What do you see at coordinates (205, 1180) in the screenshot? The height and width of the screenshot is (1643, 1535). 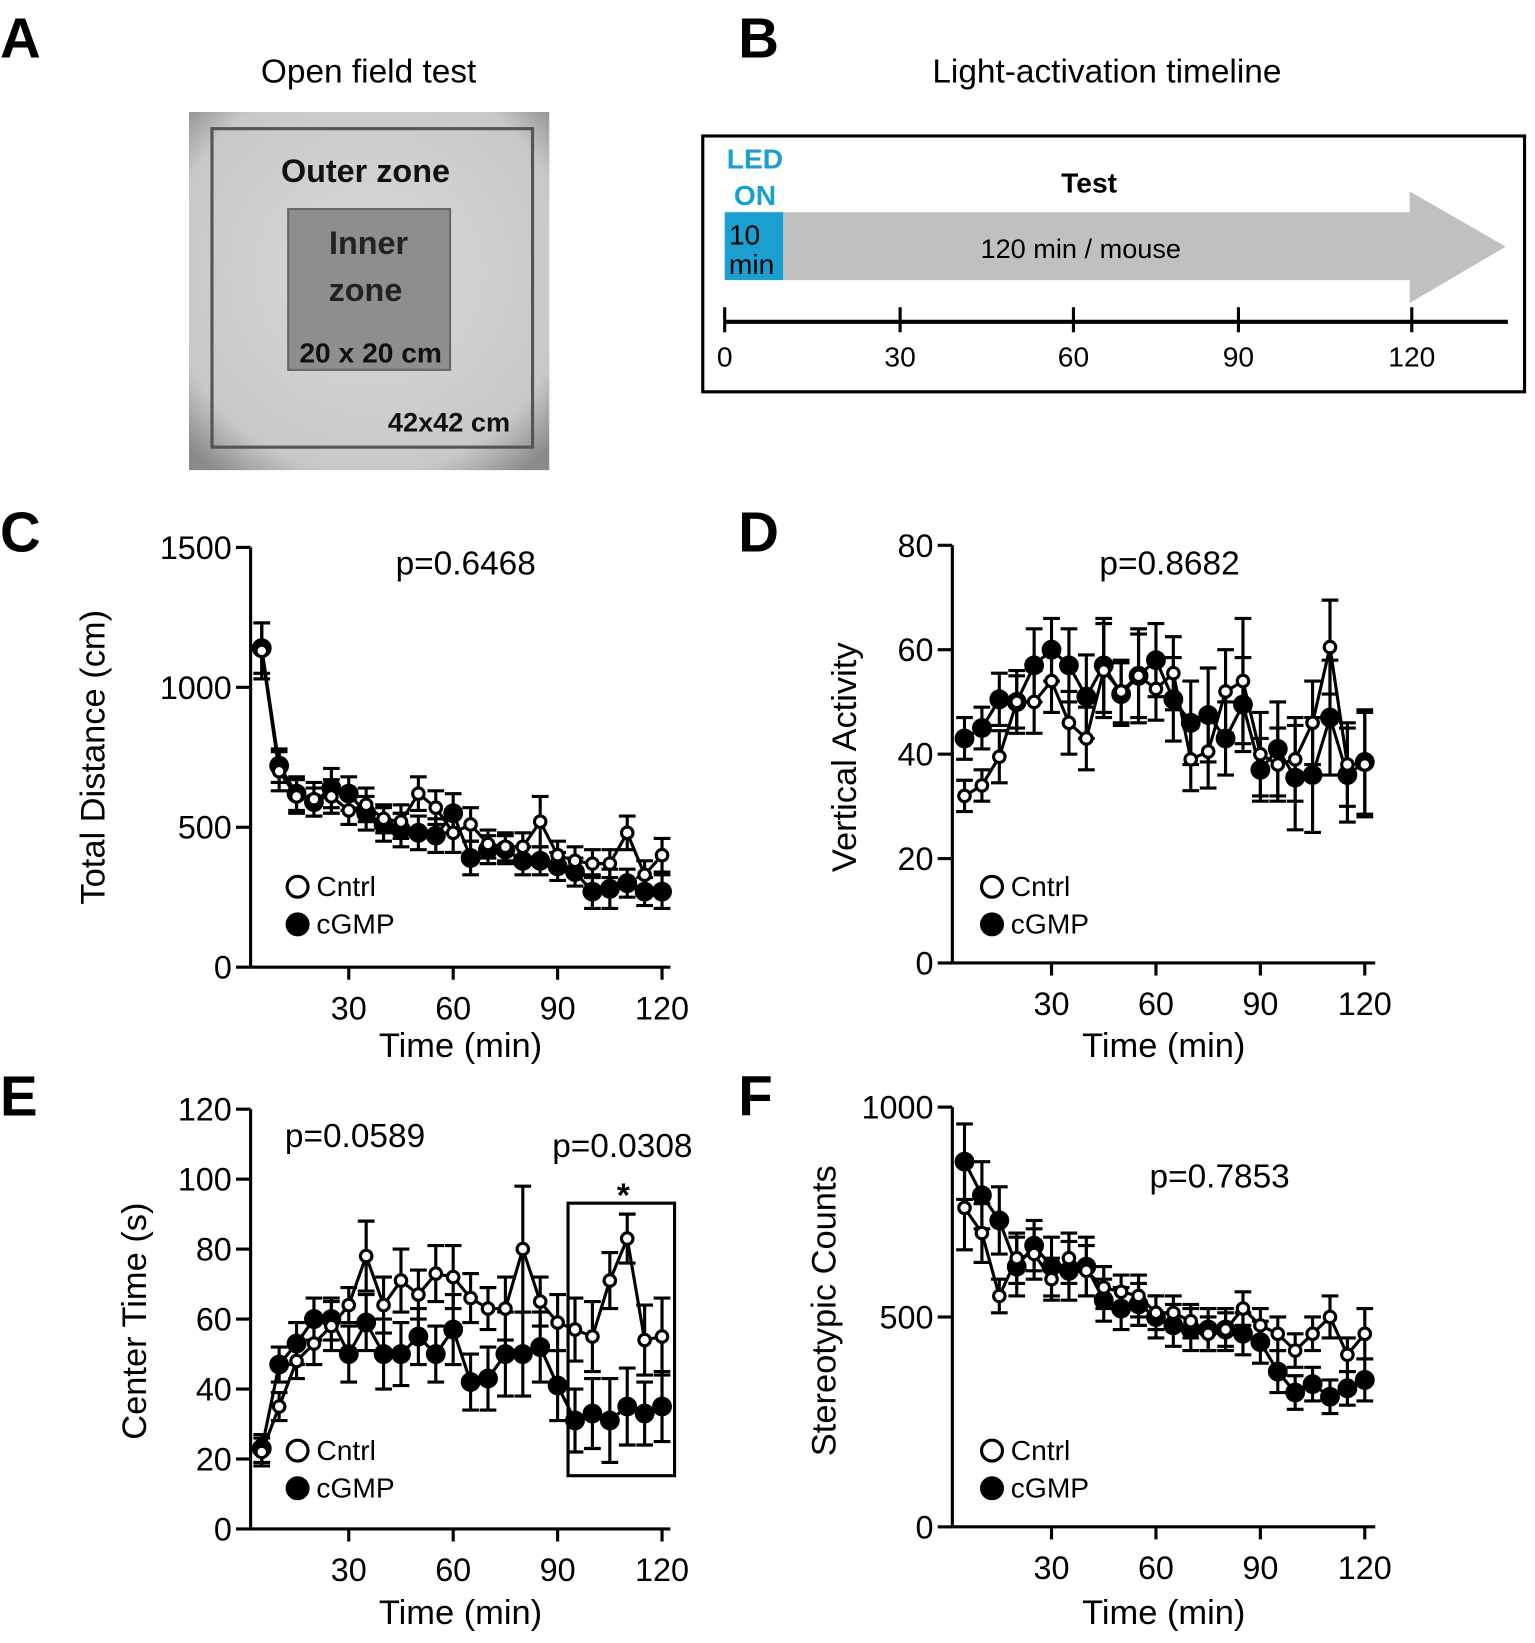 I see `y-tick-label: 100` at bounding box center [205, 1180].